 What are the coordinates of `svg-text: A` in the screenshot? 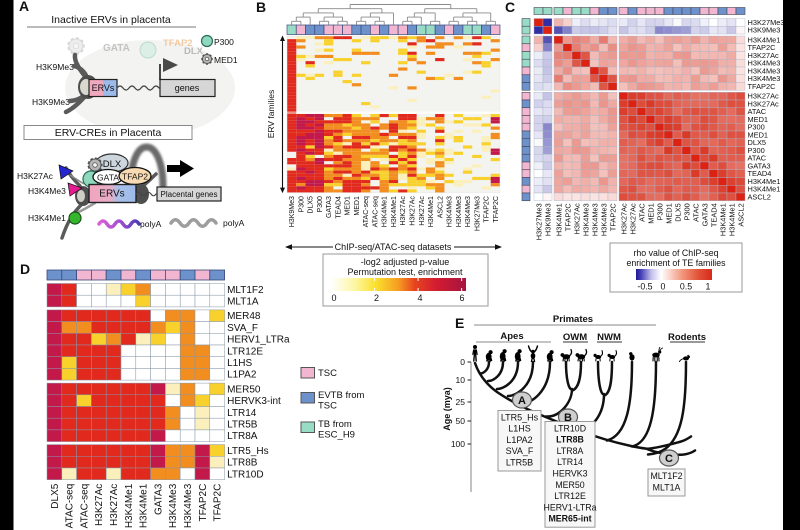 It's located at (522, 401).